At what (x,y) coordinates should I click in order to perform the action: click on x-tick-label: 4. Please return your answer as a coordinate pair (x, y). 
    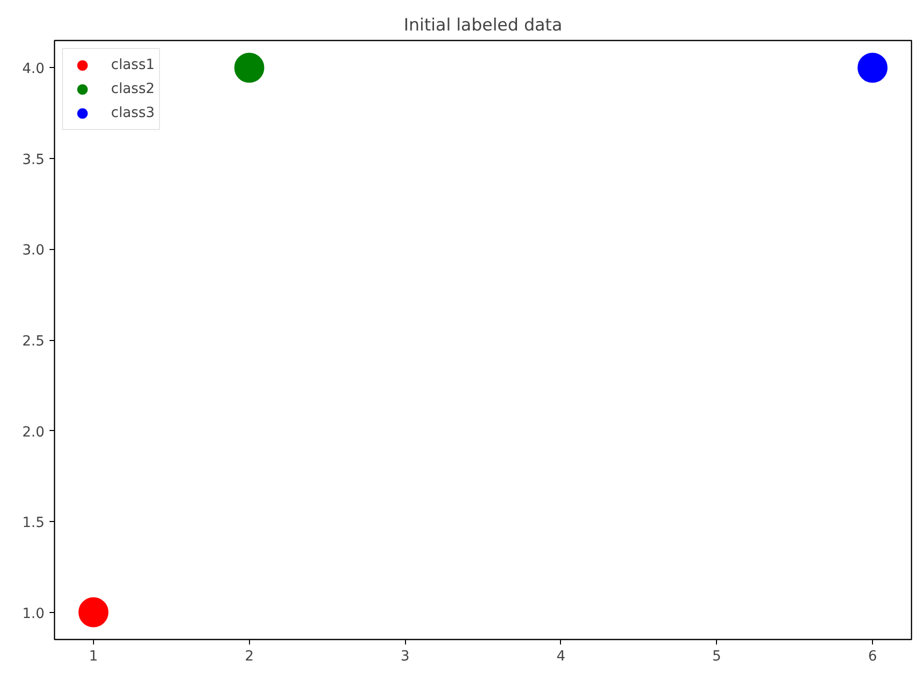
    Looking at the image, I should click on (561, 656).